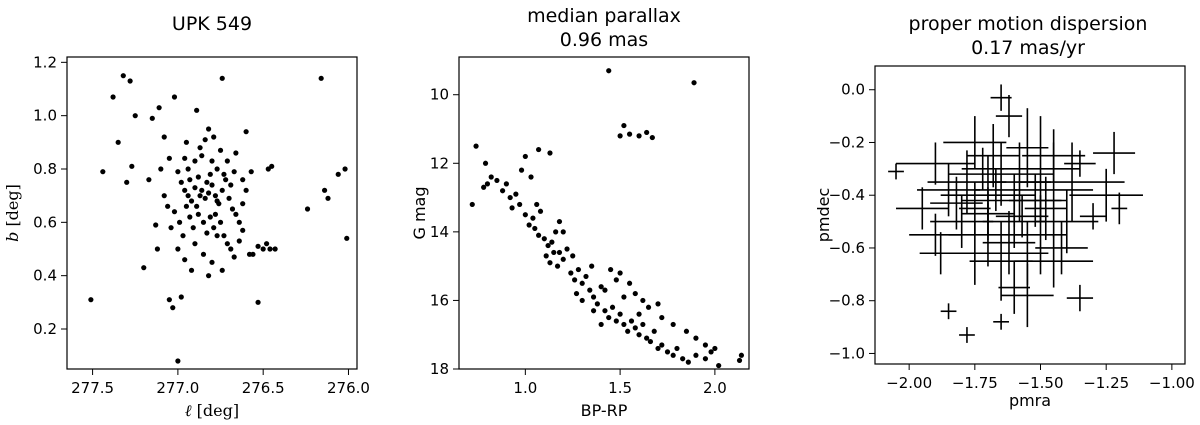 Image resolution: width=1200 pixels, height=425 pixels. Describe the element at coordinates (604, 16) in the screenshot. I see `chart-title-line-1: median parallax` at that location.